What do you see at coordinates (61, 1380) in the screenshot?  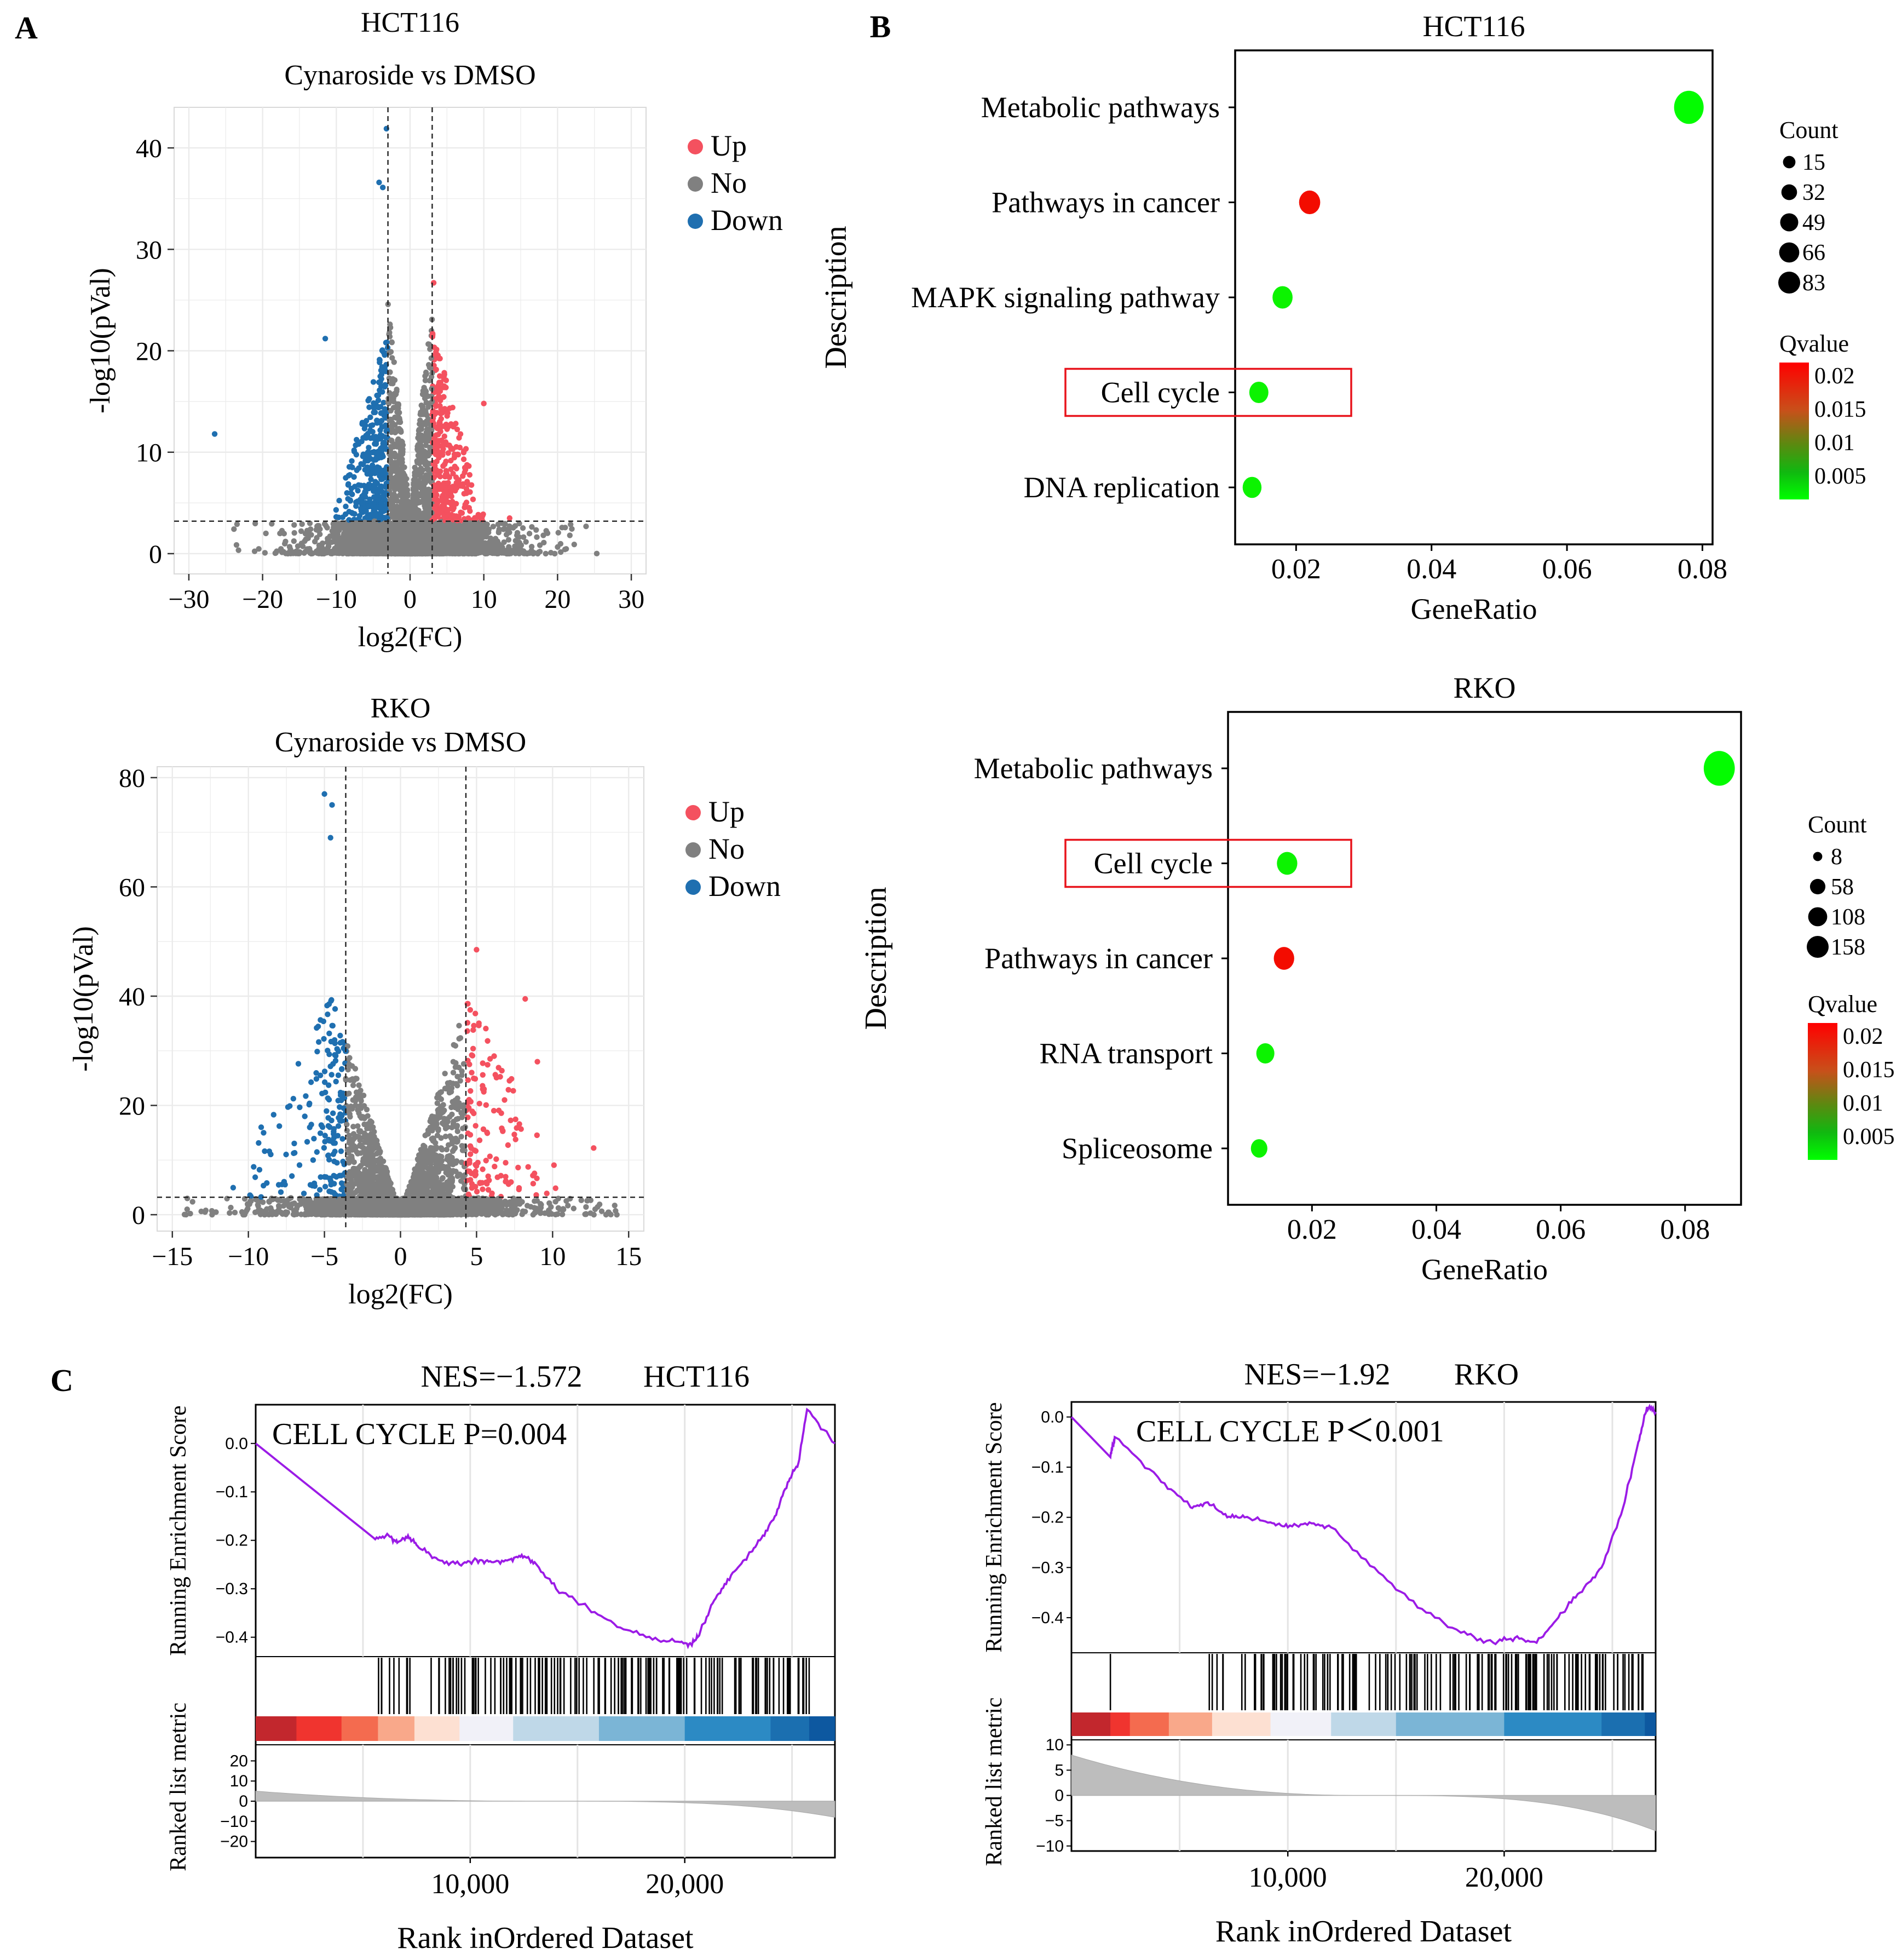 I see `panel-label-c: C` at bounding box center [61, 1380].